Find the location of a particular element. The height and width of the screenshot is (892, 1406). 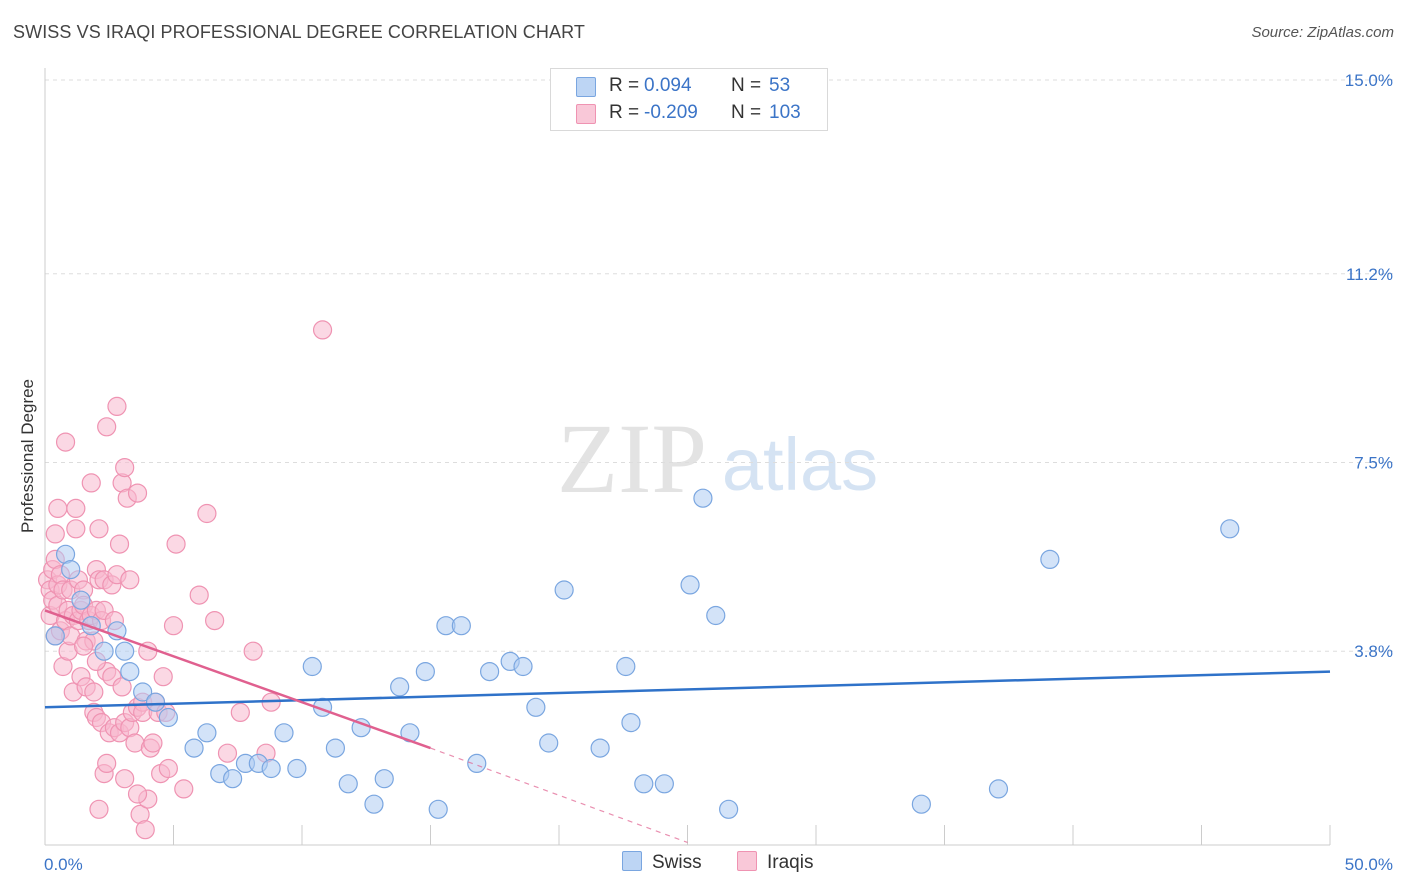

bottom-legend-iraqis: Iraqis is located at coordinates (775, 862).